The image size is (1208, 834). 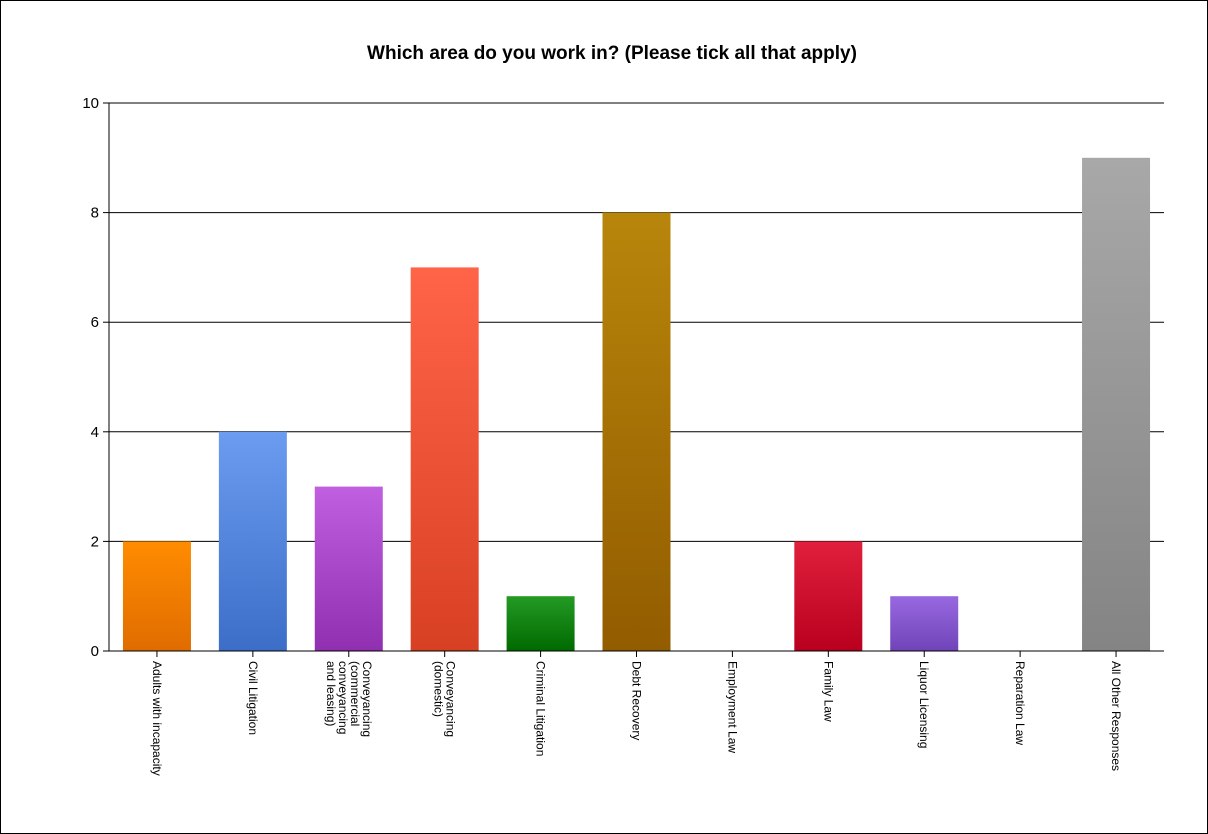 I want to click on x-tick-label: Conveyancing(domestic), so click(x=445, y=699).